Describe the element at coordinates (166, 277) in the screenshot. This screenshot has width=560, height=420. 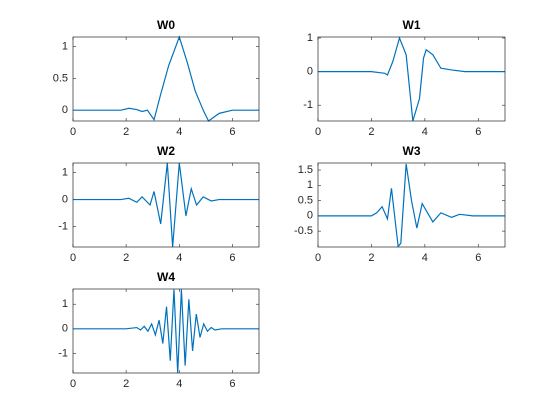
I see `subplot-title: W4` at that location.